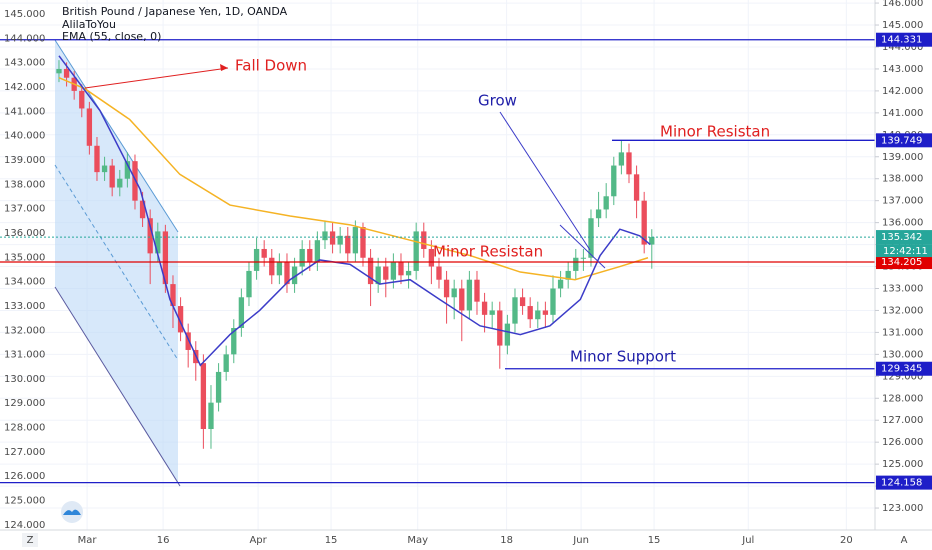 This screenshot has width=932, height=550. I want to click on y2-tick-label: 138.000, so click(24, 184).